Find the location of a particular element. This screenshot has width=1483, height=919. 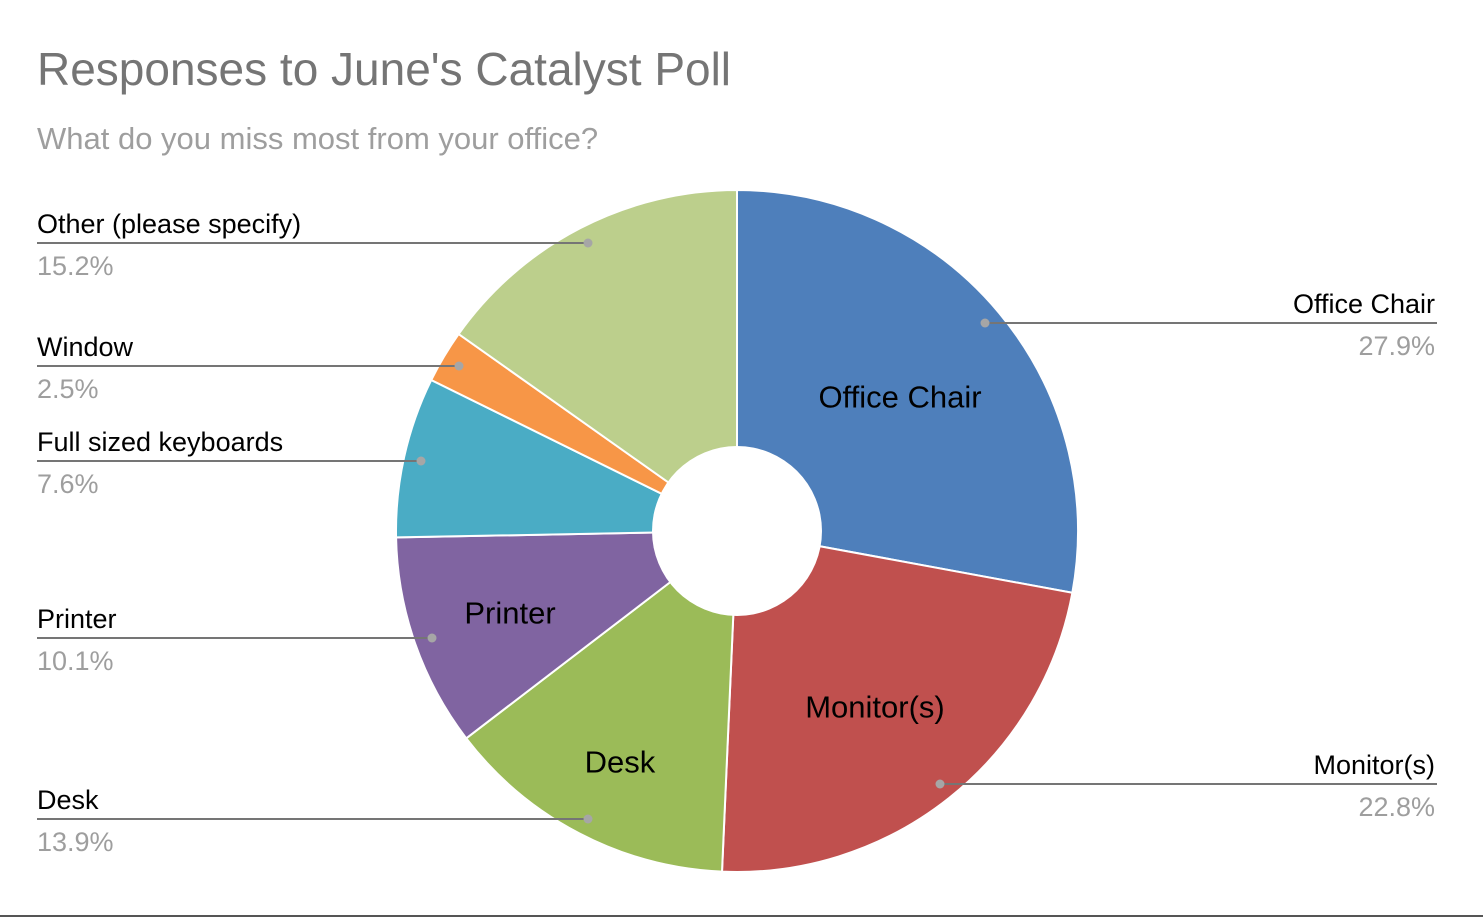

callout-percent-other-please-specify: 15.2% is located at coordinates (75, 266).